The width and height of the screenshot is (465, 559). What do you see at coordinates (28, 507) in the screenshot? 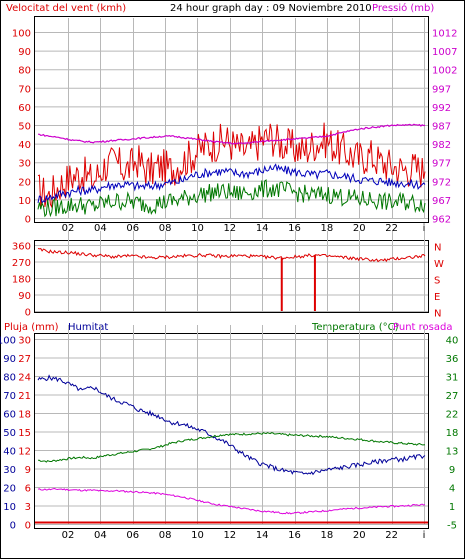
I see `rain-tick-label: 3` at bounding box center [28, 507].